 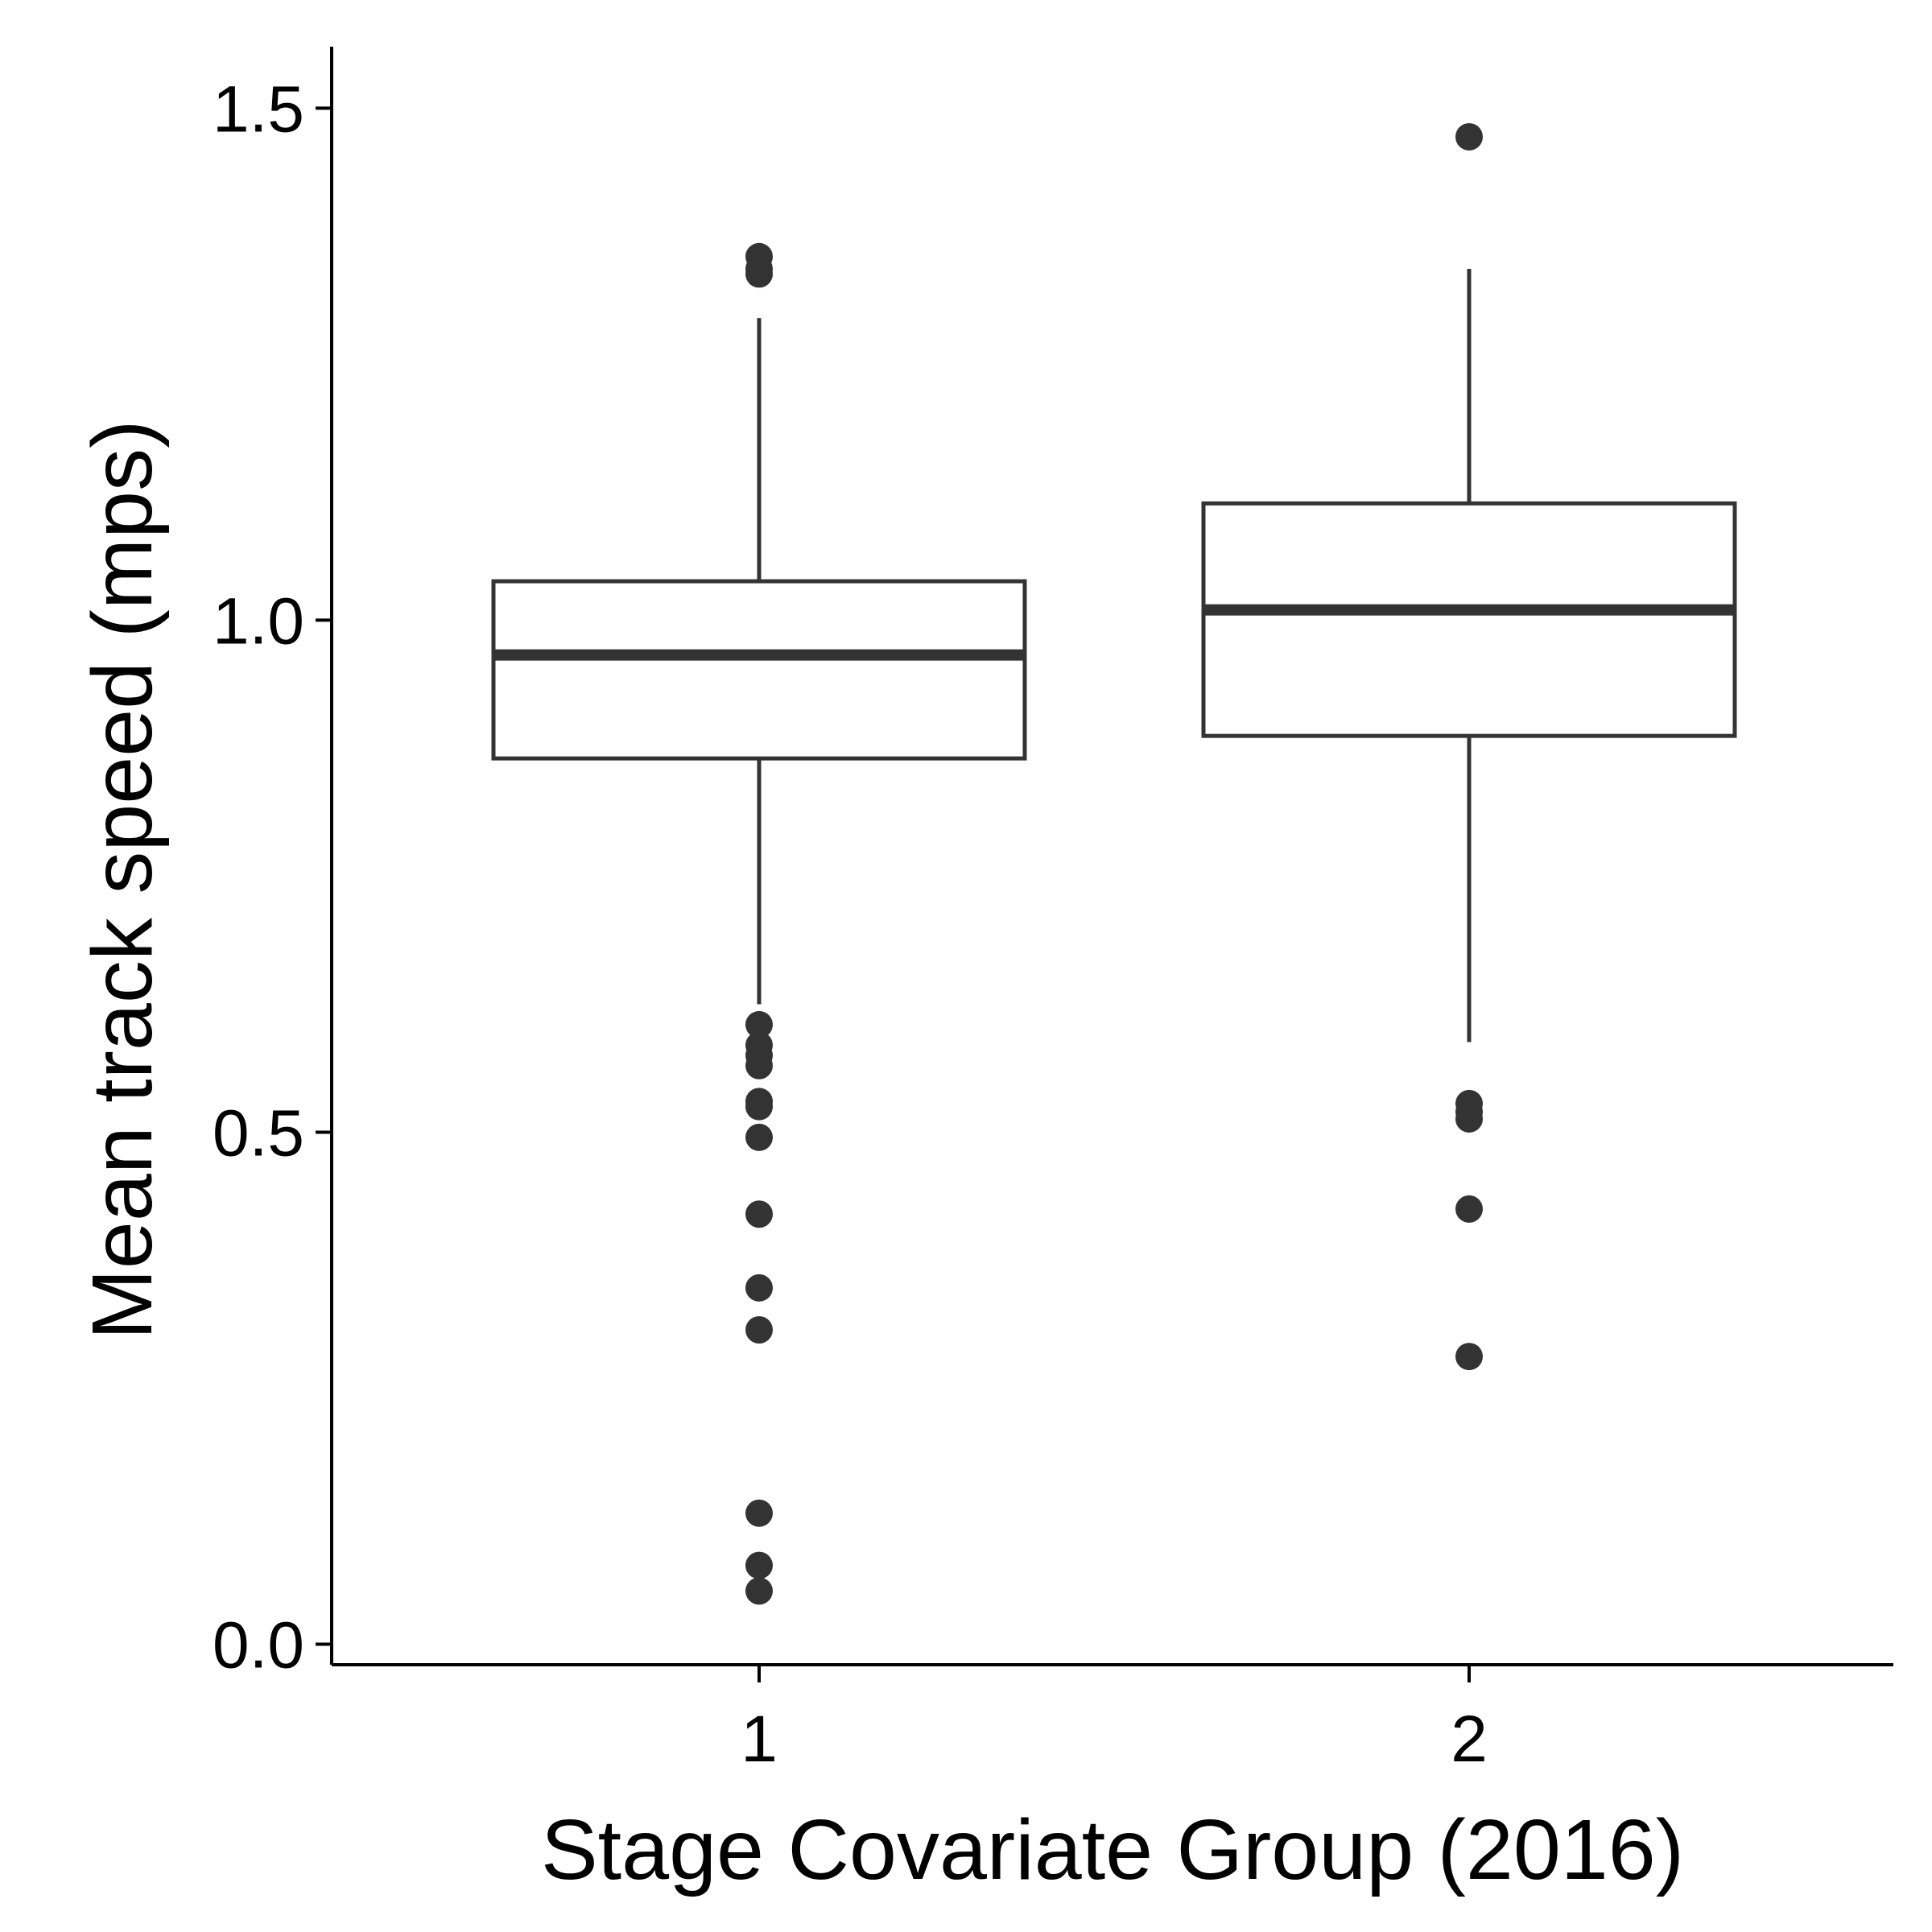 What do you see at coordinates (258, 1133) in the screenshot?
I see `y-tick-label: 0.5` at bounding box center [258, 1133].